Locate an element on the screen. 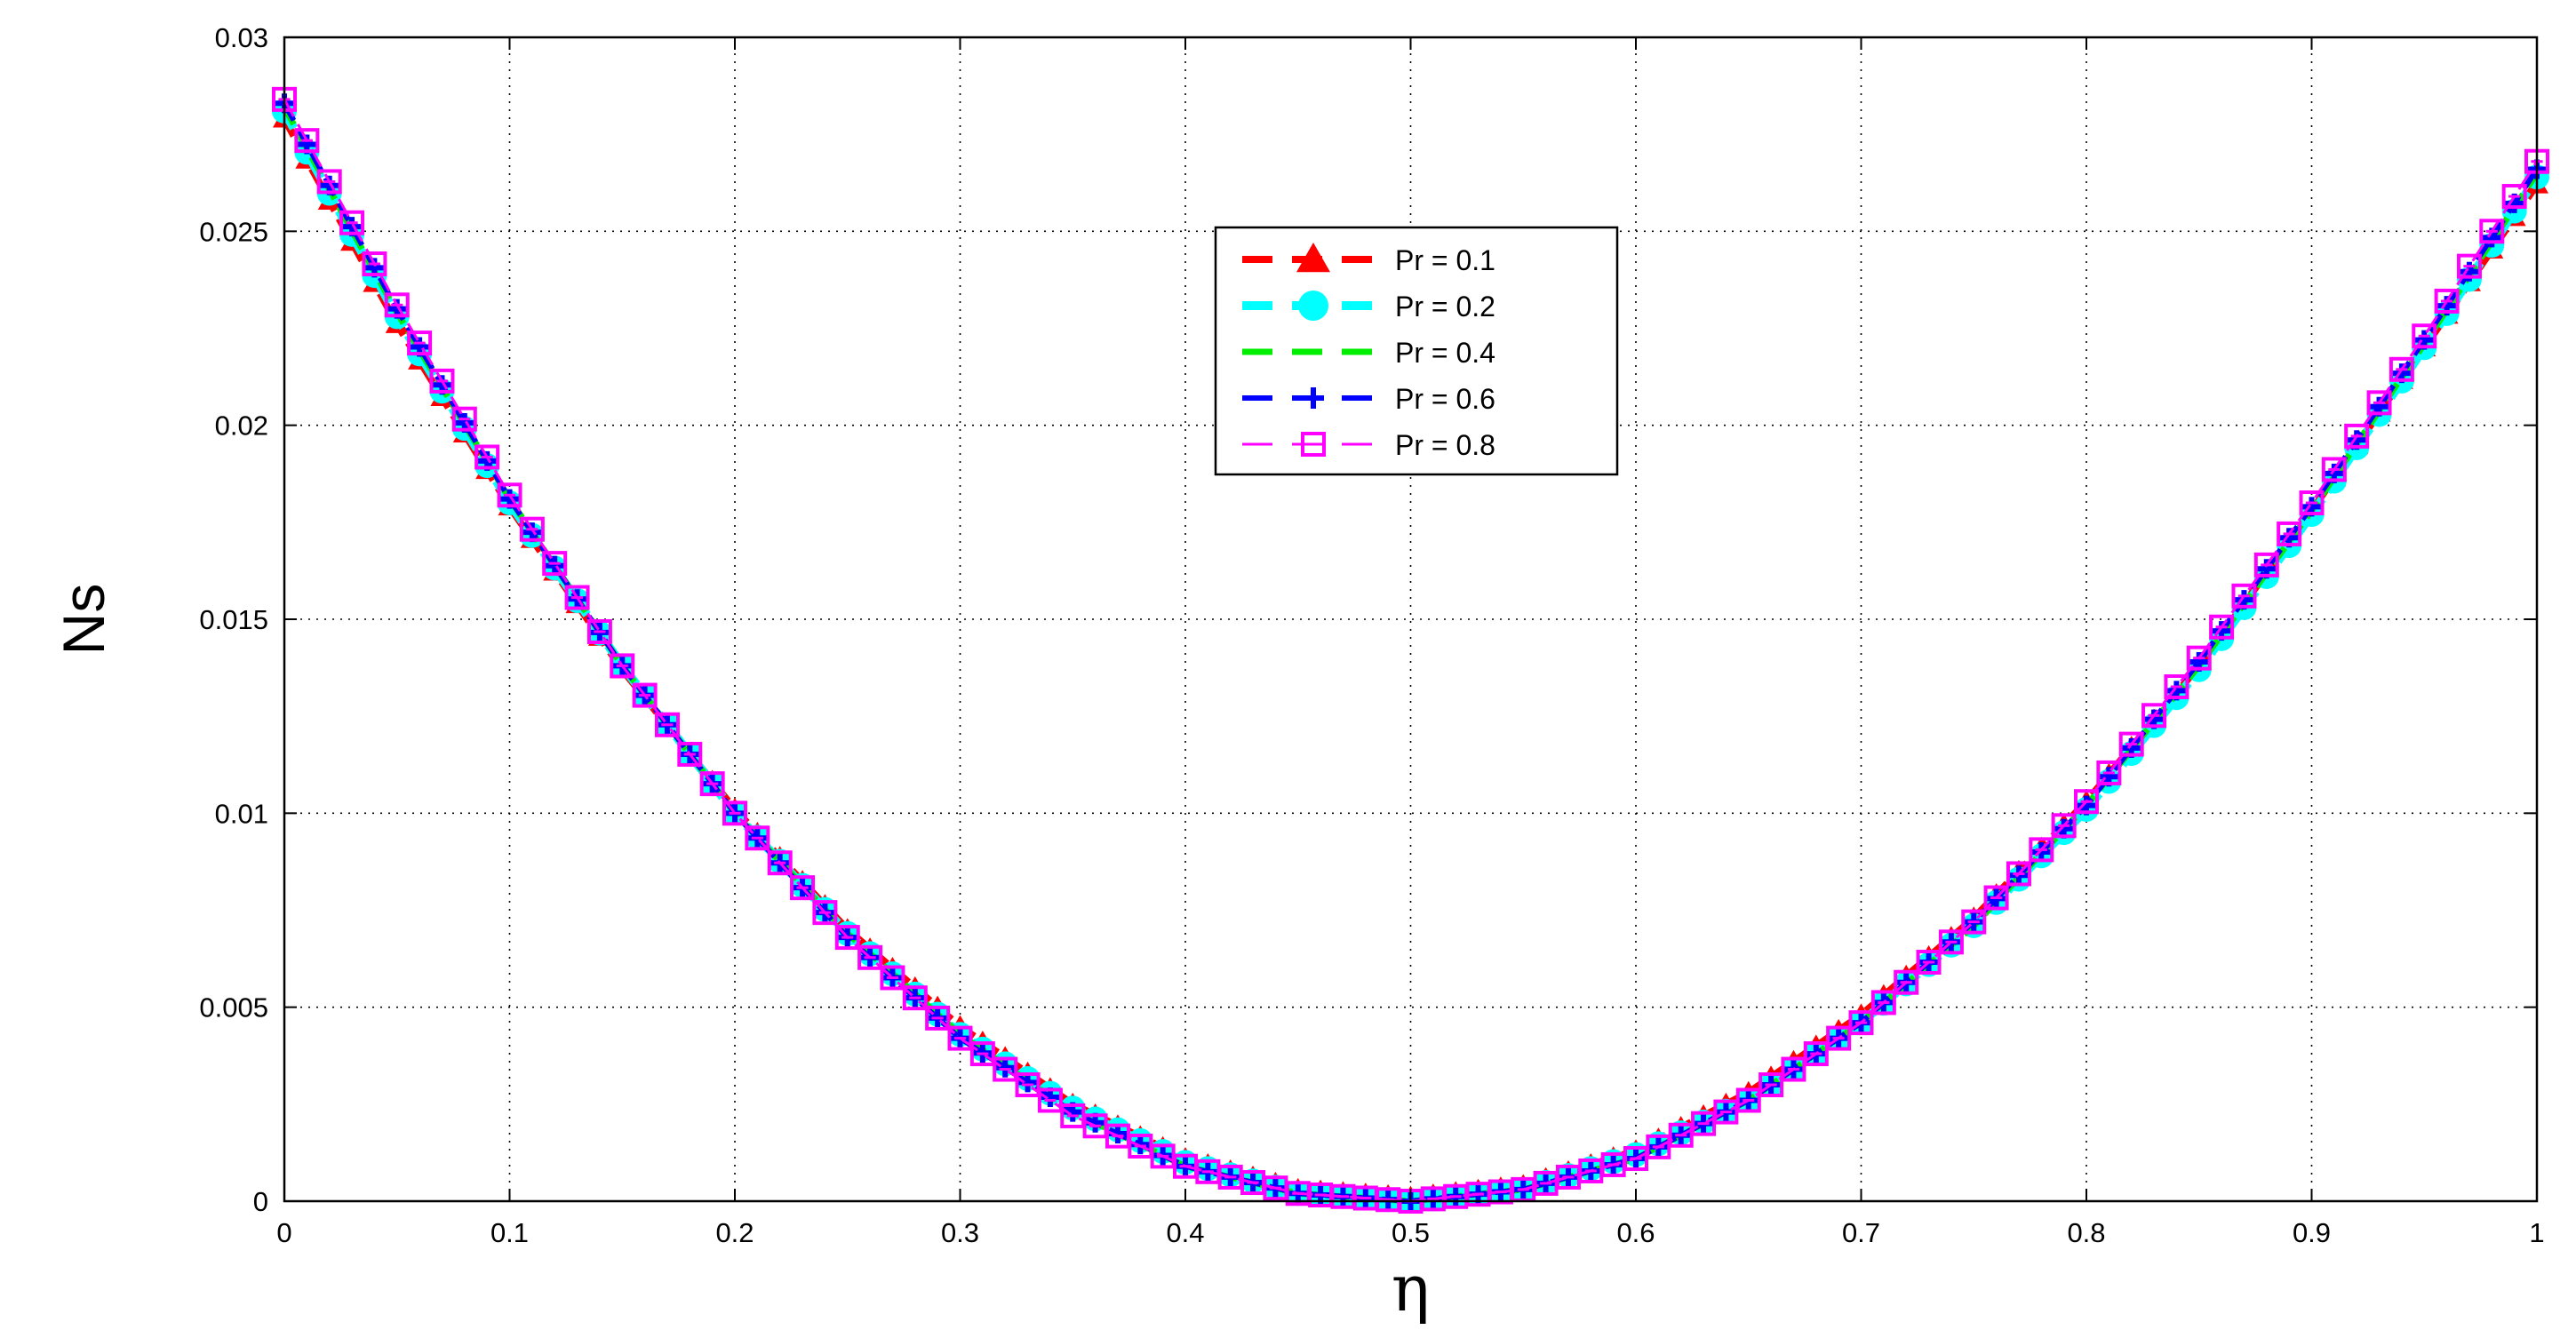 The height and width of the screenshot is (1338, 2576). legend-label: Pr = 0.2 is located at coordinates (1445, 307).